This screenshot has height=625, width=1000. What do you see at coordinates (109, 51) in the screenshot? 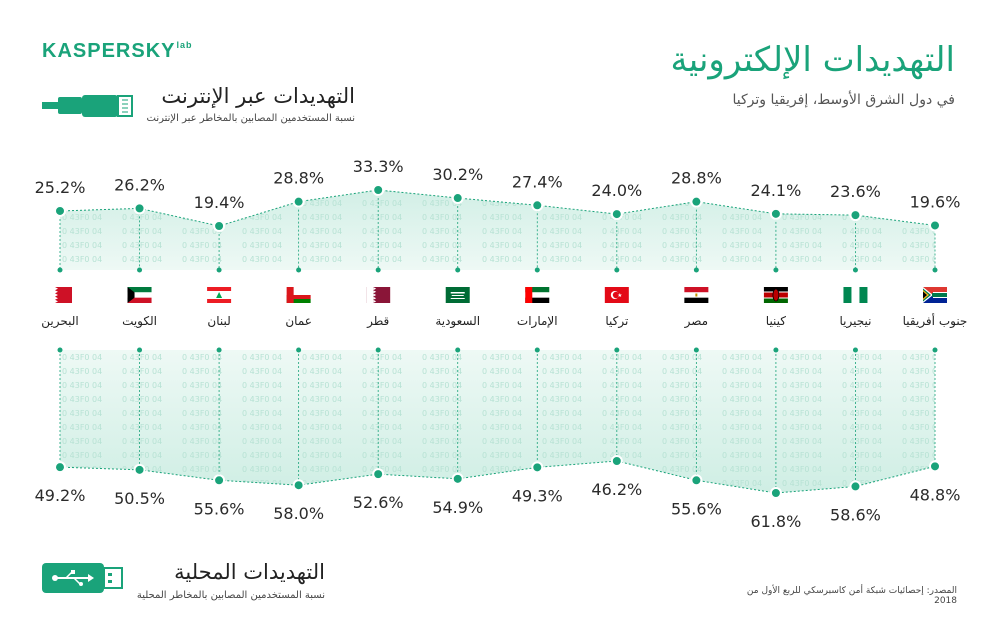
I see `brand-name: KASPERSKY` at bounding box center [109, 51].